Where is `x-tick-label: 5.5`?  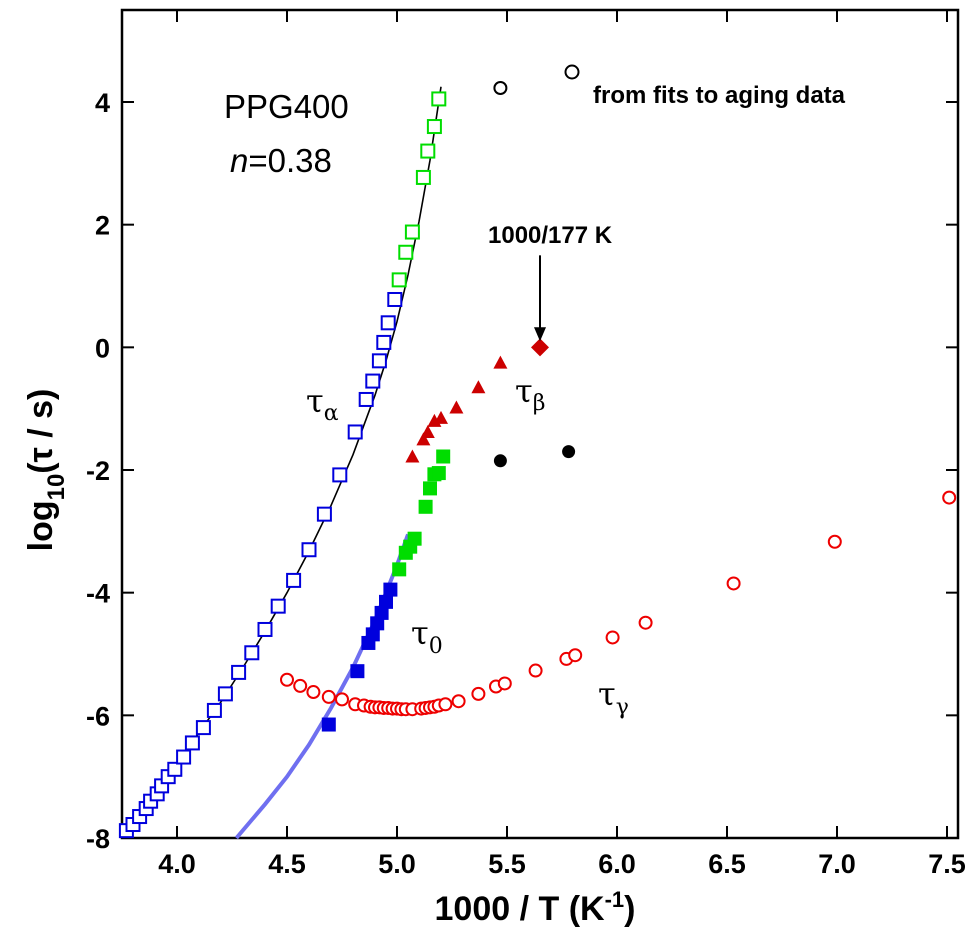
x-tick-label: 5.5 is located at coordinates (507, 864).